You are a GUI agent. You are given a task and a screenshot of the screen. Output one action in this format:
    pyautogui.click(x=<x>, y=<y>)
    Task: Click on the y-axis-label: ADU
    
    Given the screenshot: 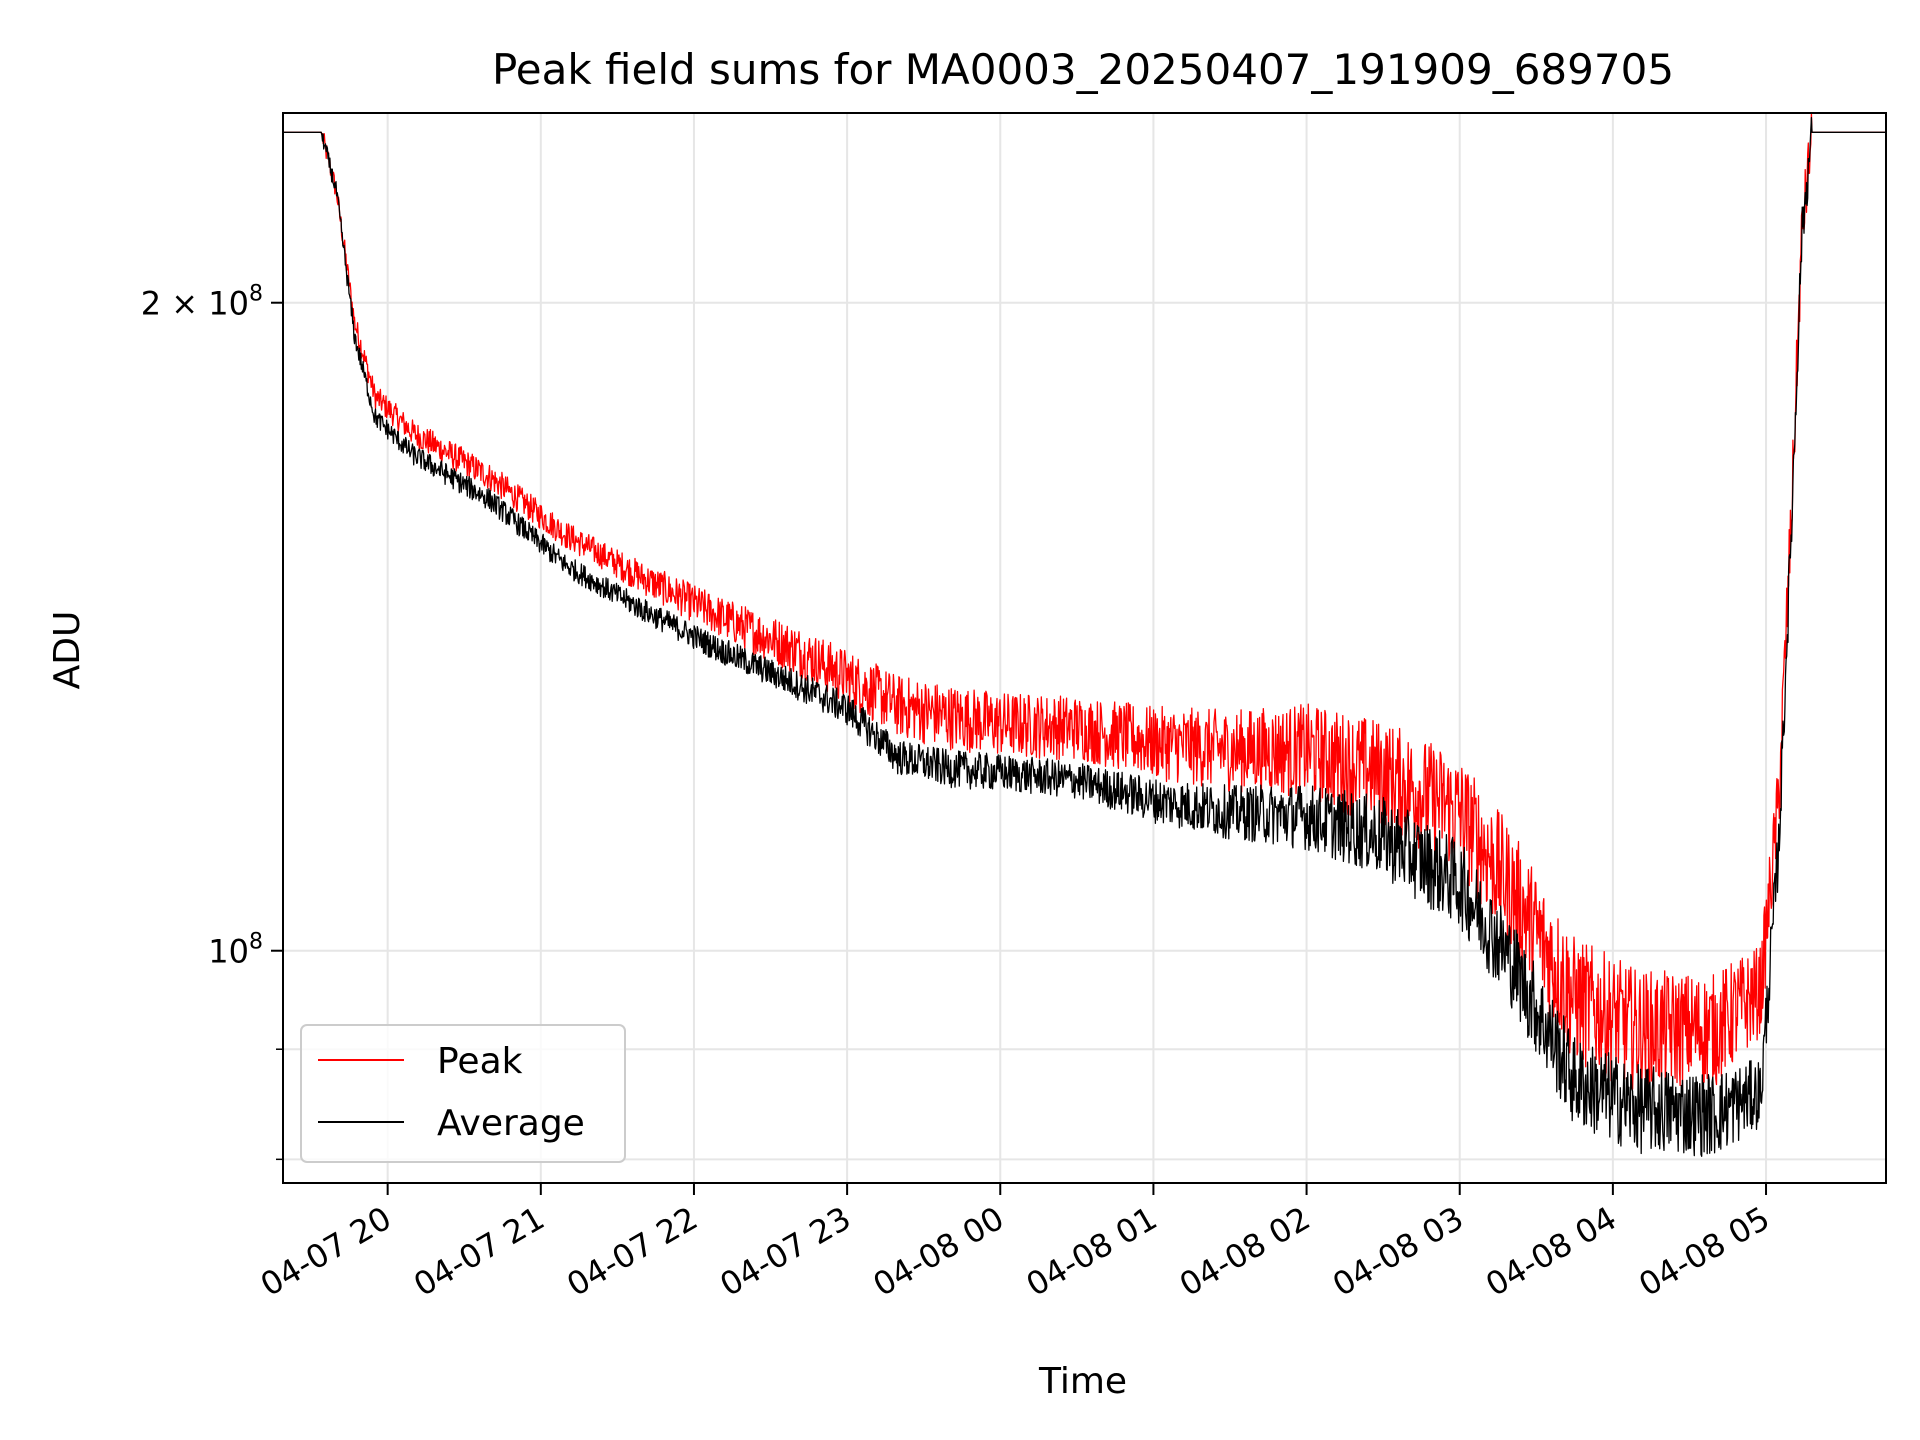 What is the action you would take?
    pyautogui.click(x=67, y=650)
    